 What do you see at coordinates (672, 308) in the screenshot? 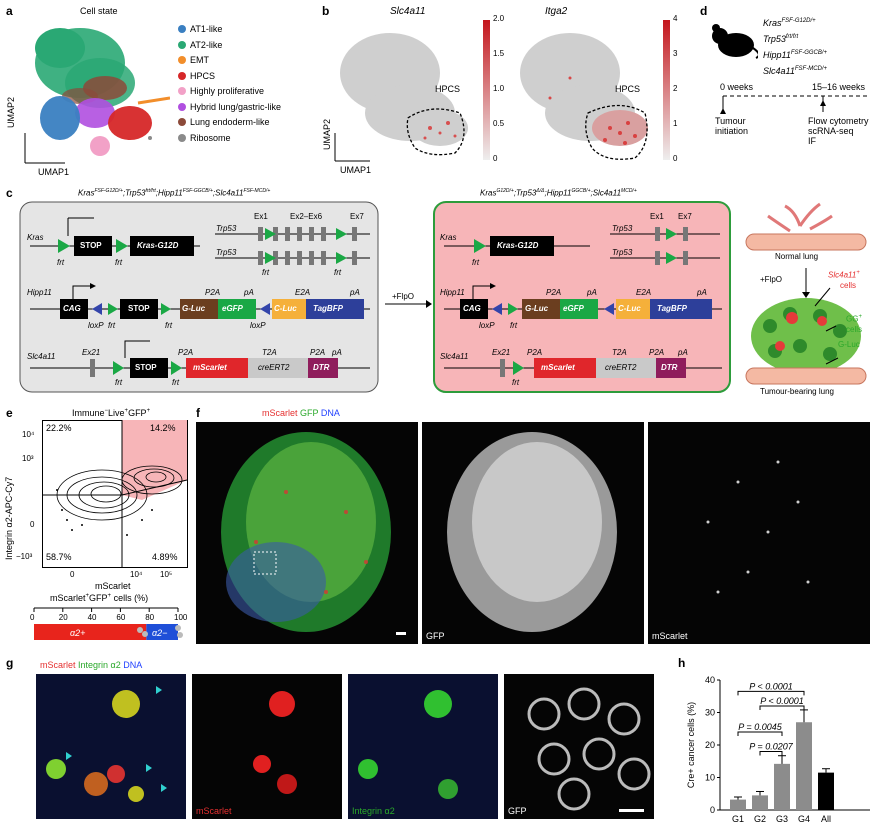
I see `tagbfp-box: TagBFP` at bounding box center [672, 308].